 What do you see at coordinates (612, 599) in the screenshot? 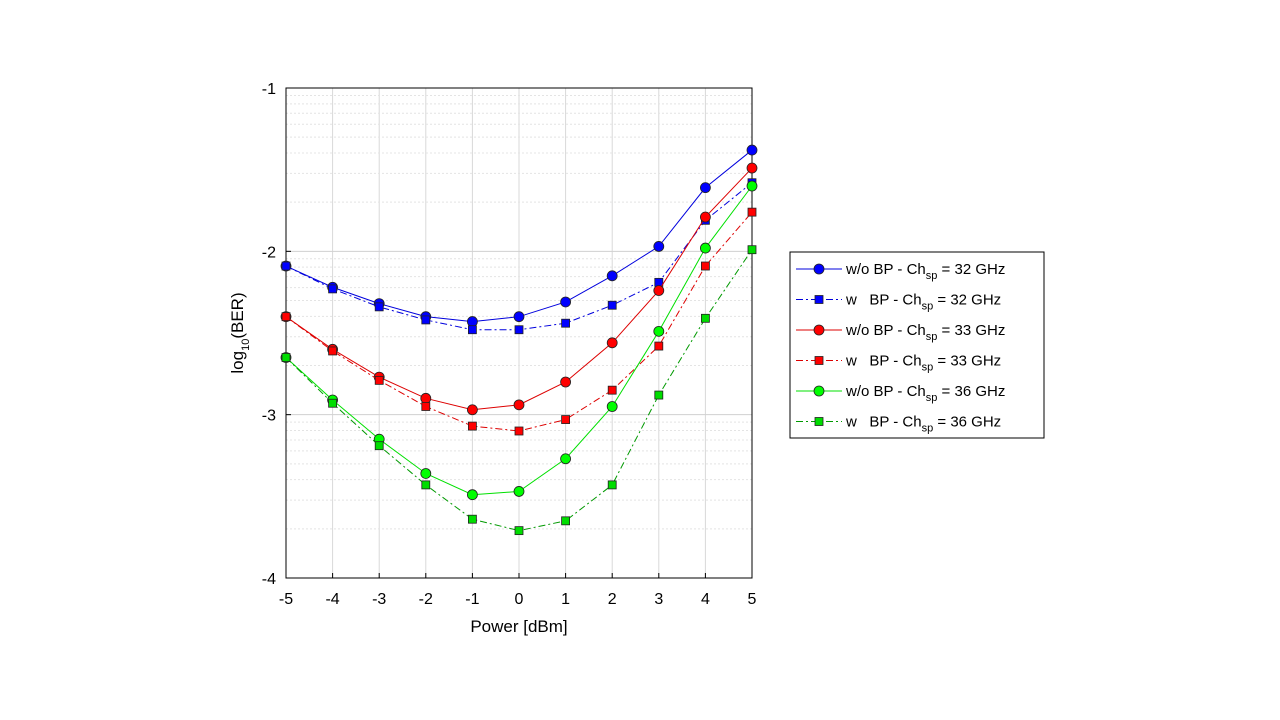
I see `x-tick-label: 2` at bounding box center [612, 599].